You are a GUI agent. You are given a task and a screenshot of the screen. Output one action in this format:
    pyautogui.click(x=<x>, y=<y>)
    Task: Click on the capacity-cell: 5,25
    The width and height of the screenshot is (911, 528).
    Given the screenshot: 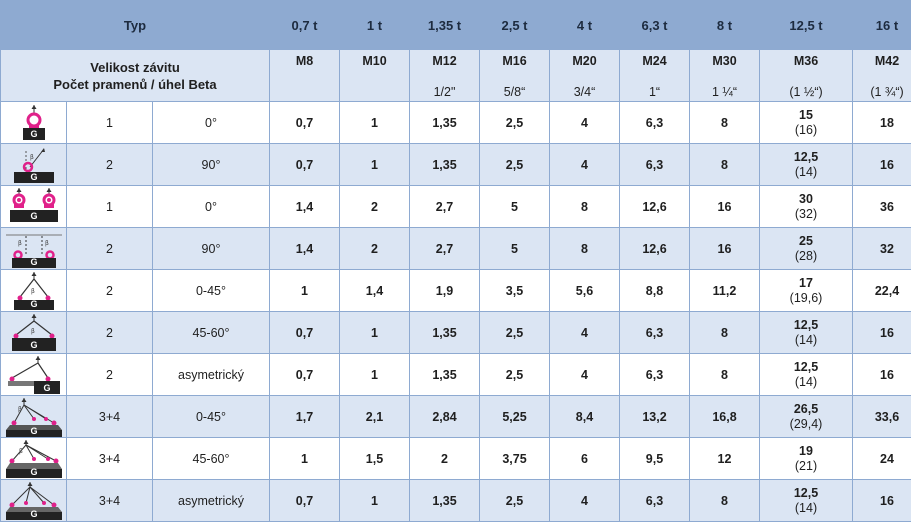 What is the action you would take?
    pyautogui.click(x=514, y=416)
    